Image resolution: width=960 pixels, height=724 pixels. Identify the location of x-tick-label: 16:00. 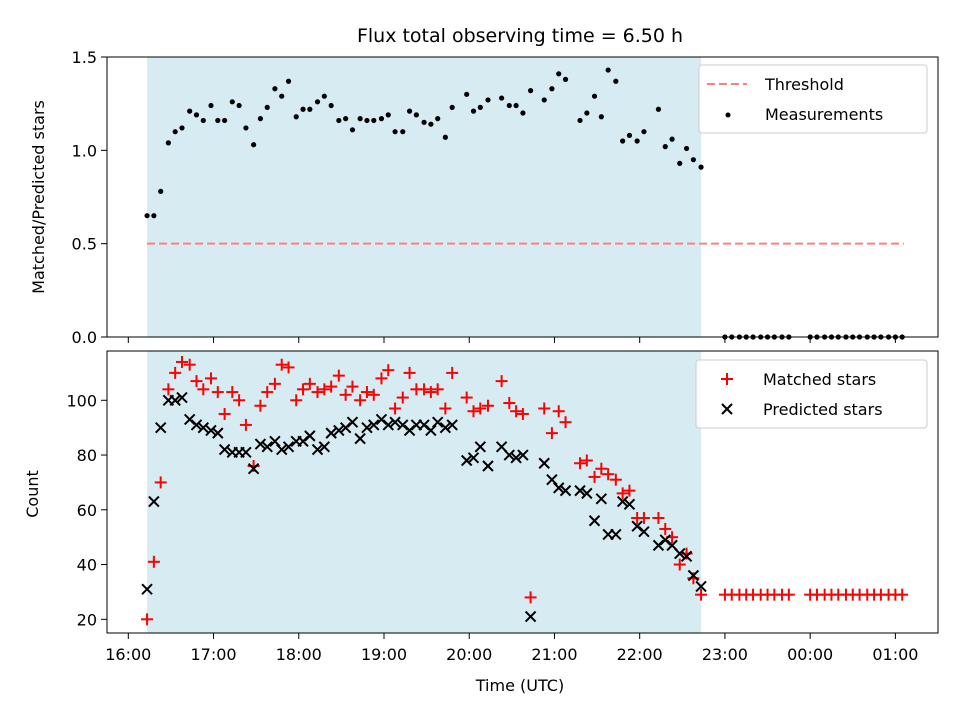
(128, 654).